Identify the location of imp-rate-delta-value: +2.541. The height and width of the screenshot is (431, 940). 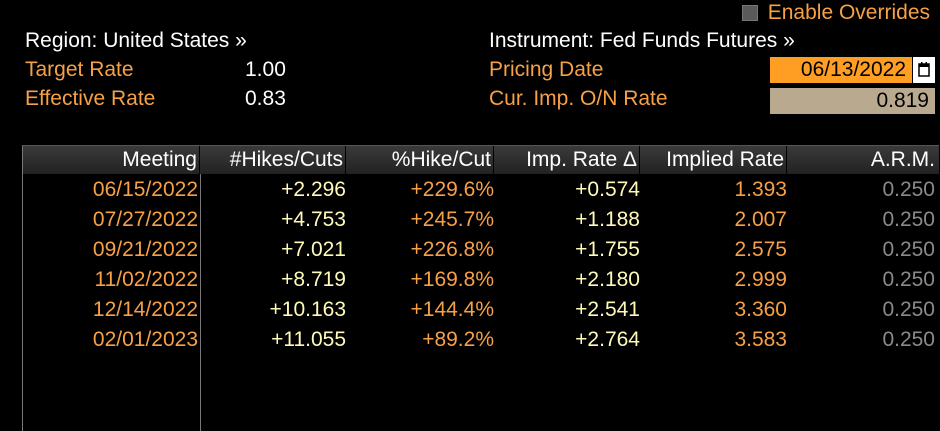
(607, 309).